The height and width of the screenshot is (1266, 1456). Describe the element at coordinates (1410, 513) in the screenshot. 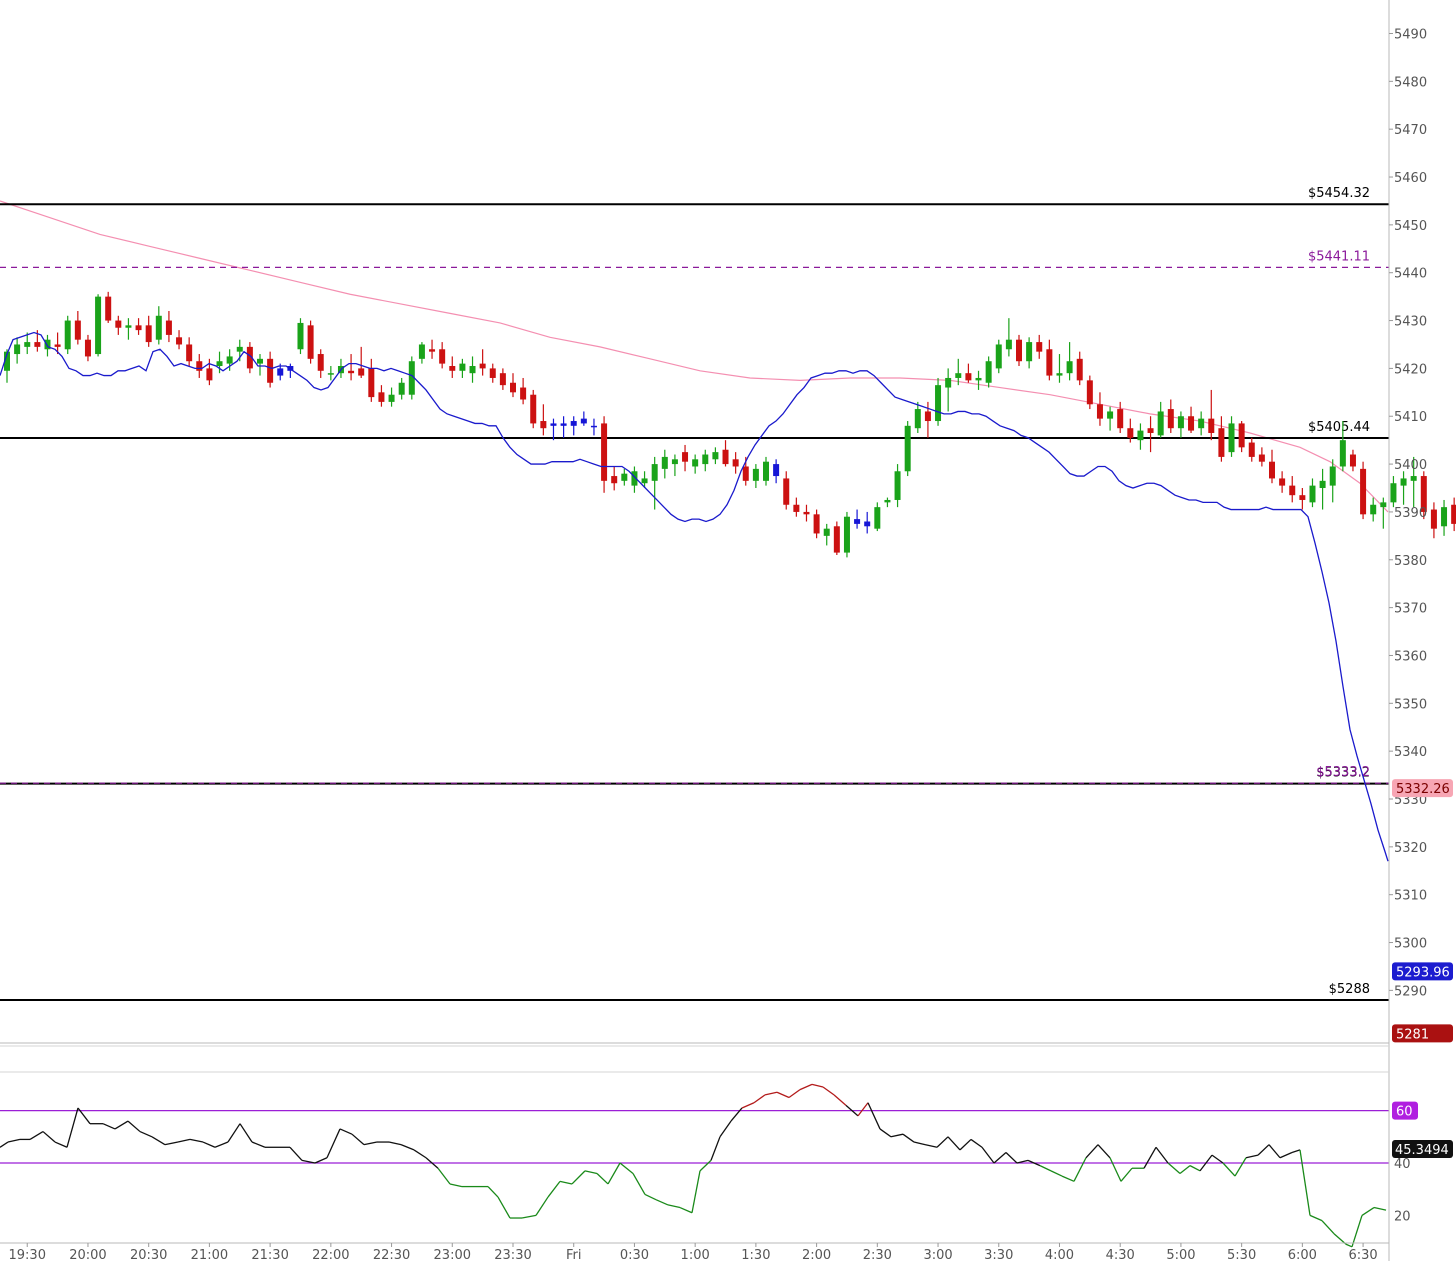

I see `price-tick-label: 5390` at that location.